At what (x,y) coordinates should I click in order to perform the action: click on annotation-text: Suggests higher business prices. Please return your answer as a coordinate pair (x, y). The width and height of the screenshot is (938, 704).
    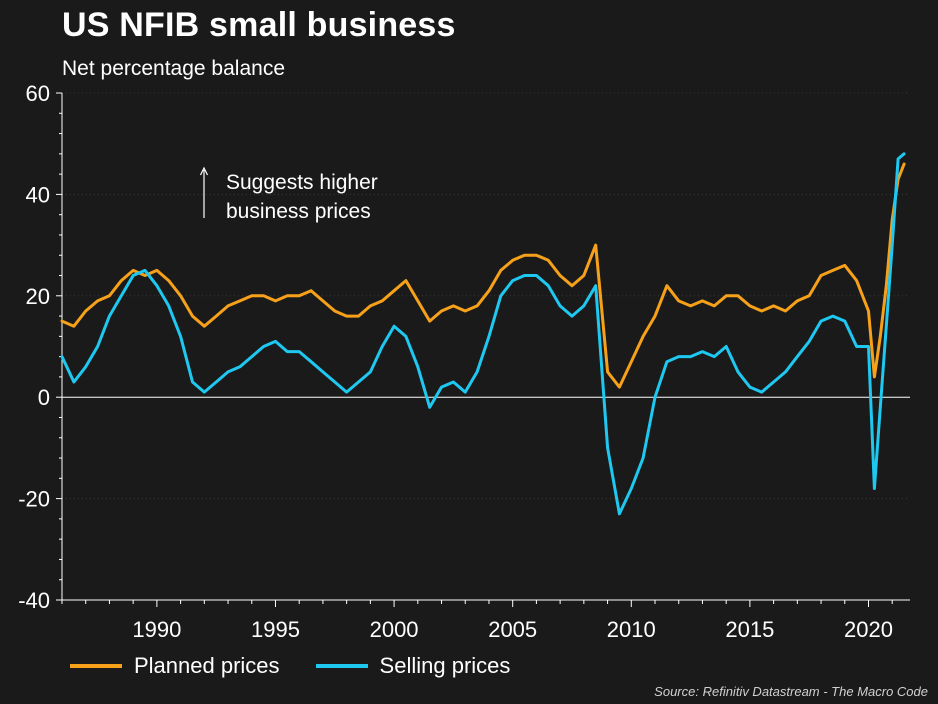
    Looking at the image, I should click on (302, 197).